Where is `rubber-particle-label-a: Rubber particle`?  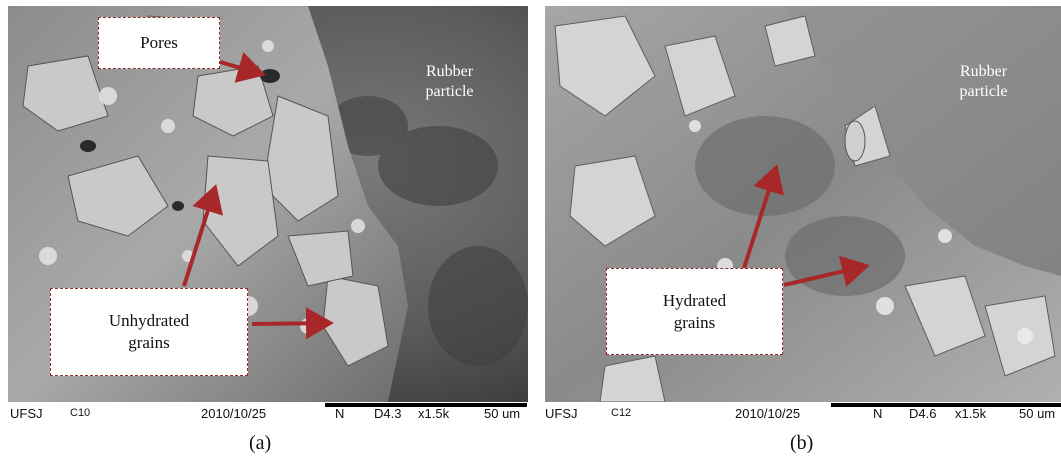 rubber-particle-label-a: Rubber particle is located at coordinates (449, 81).